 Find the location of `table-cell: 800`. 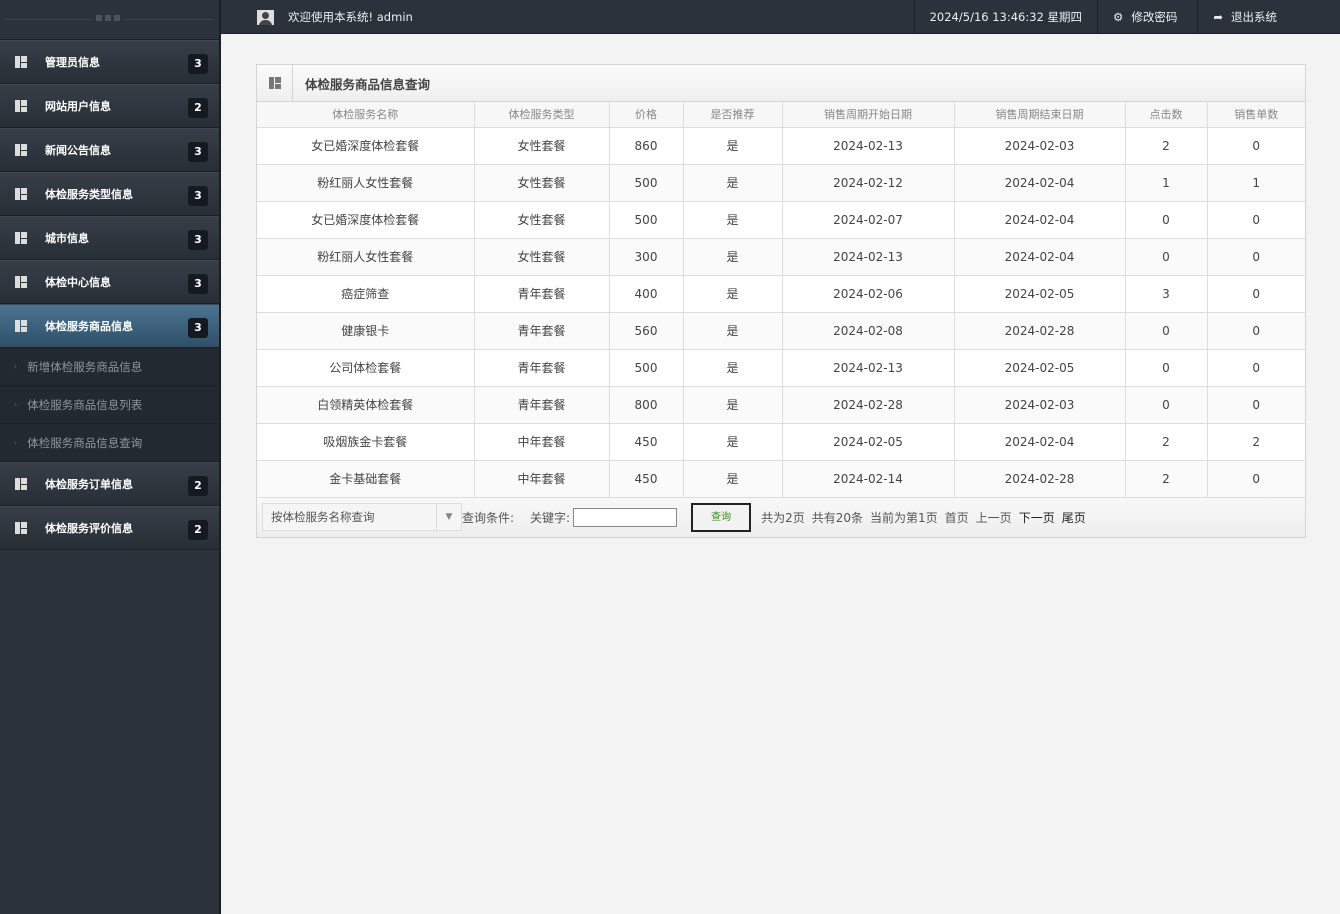

table-cell: 800 is located at coordinates (646, 405).